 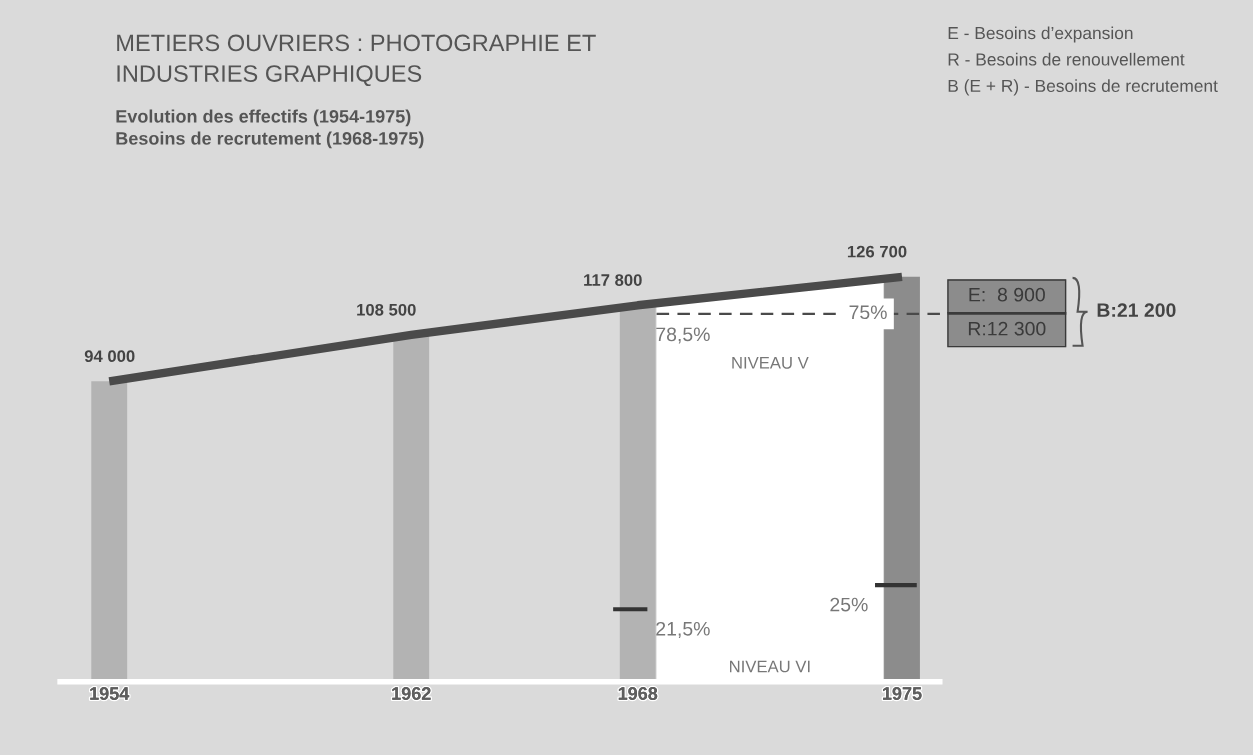 I want to click on annotation: 78,5%, so click(x=683, y=335).